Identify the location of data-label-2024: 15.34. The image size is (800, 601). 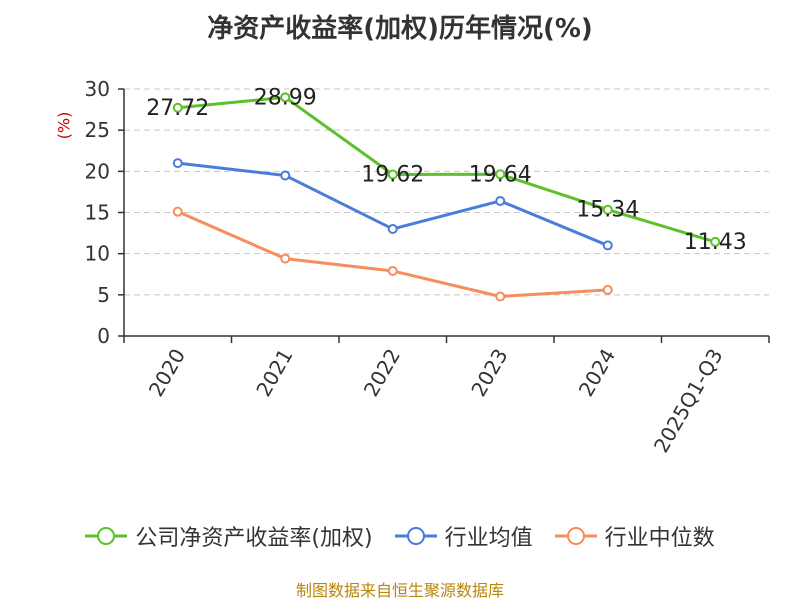
(607, 210).